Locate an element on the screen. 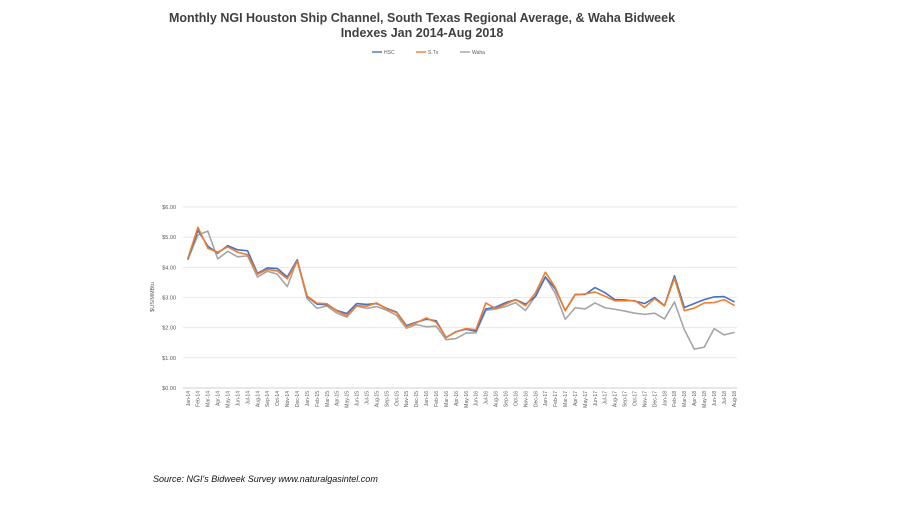  x-tick-label: Jun-18 is located at coordinates (715, 399).